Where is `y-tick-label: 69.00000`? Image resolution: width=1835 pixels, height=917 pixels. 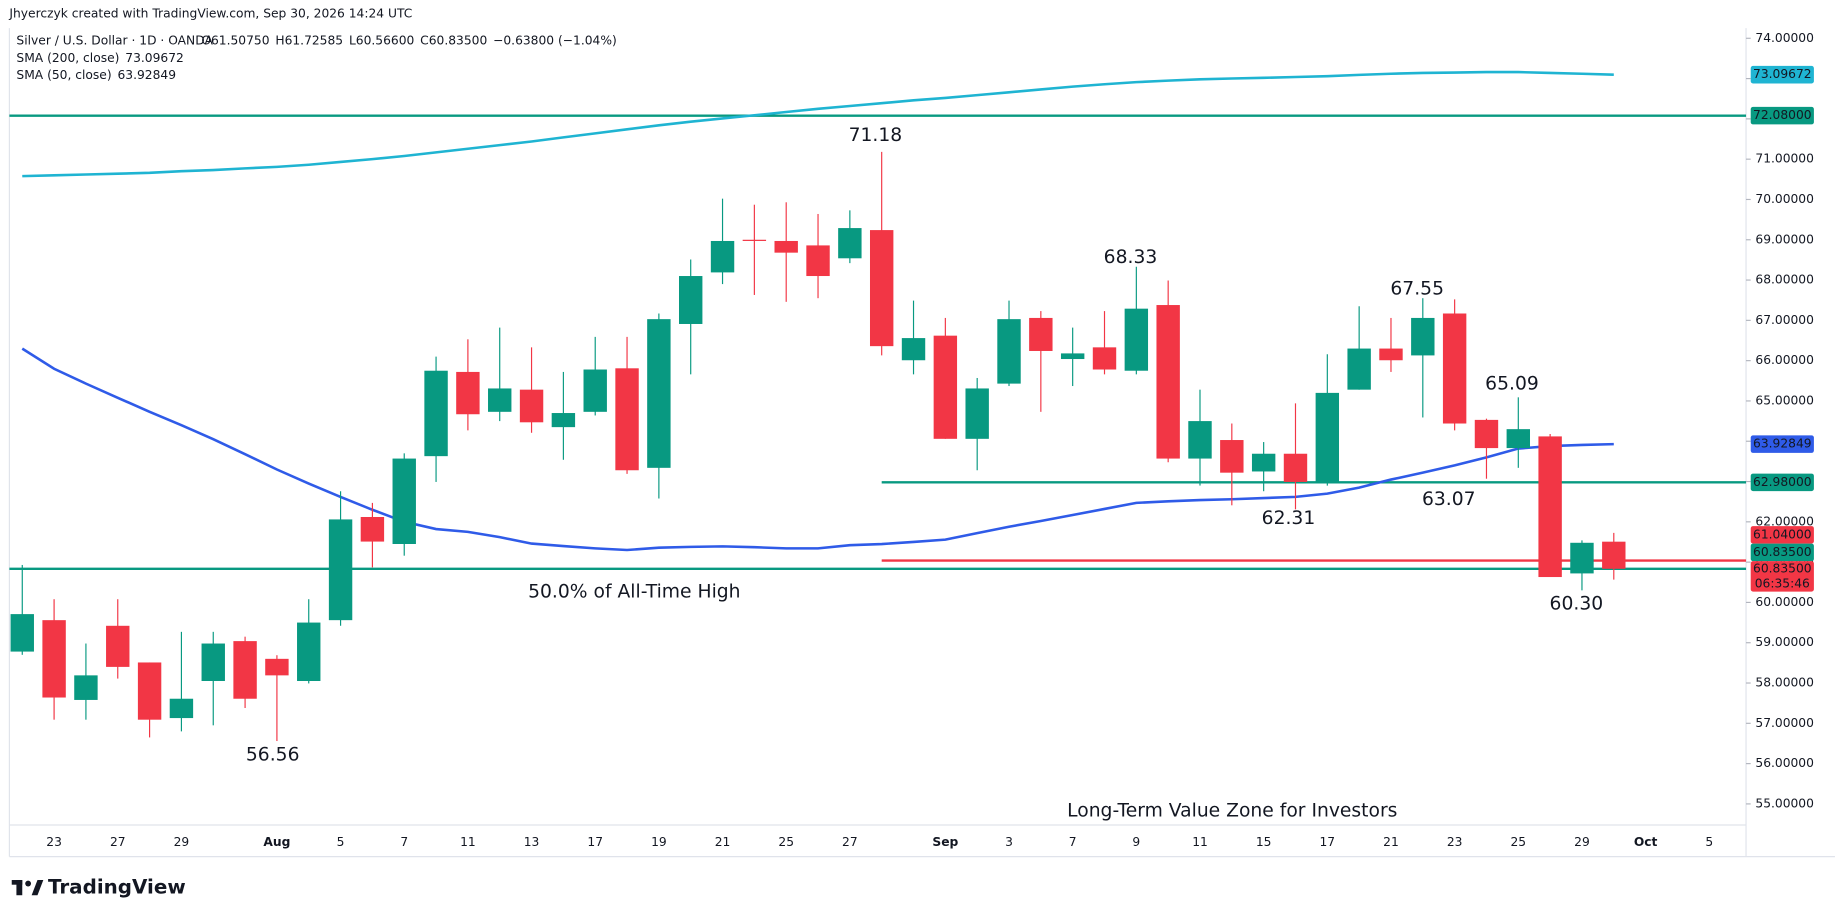 y-tick-label: 69.00000 is located at coordinates (1784, 239).